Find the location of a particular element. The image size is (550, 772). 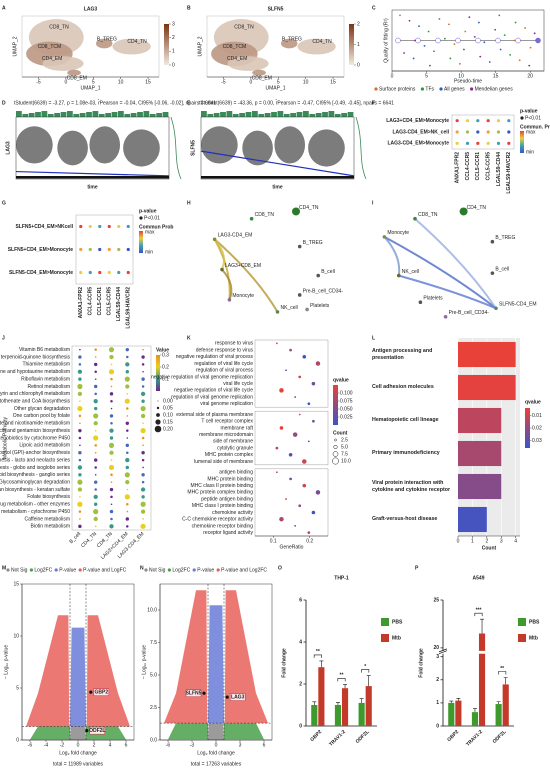

nonsig-cloud is located at coordinates (78, 733).